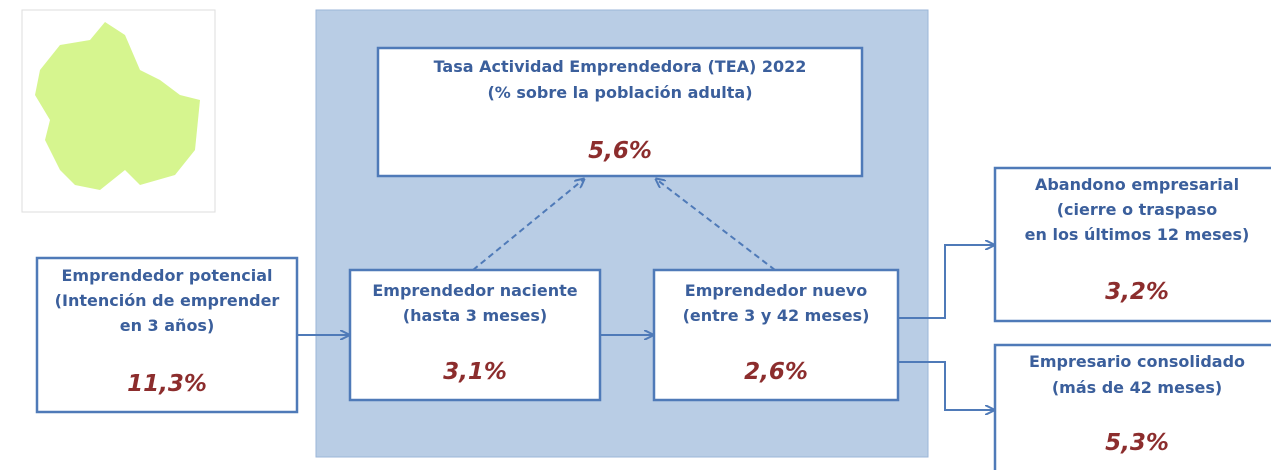  What do you see at coordinates (1137, 184) in the screenshot?
I see `node-label: Abandono empresarial` at bounding box center [1137, 184].